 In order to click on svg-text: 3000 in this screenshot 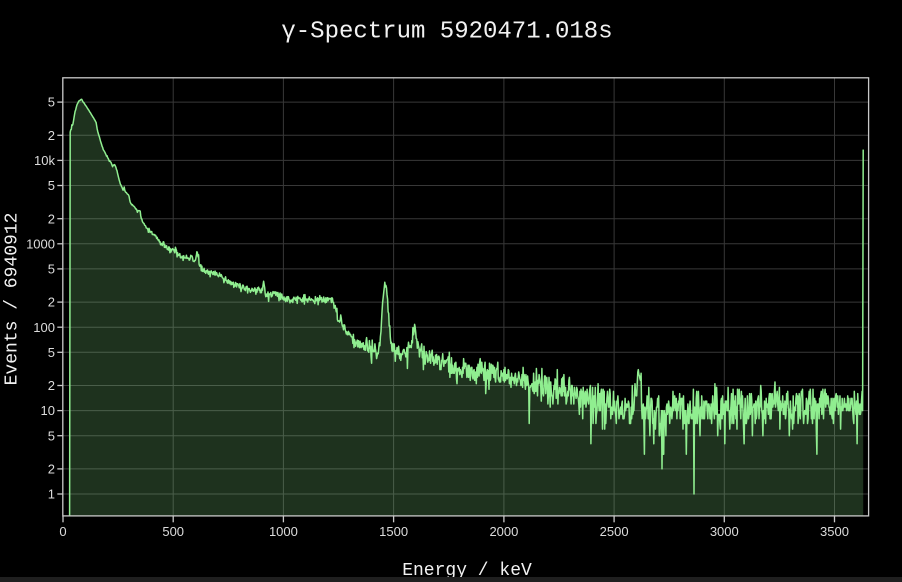, I will do `click(724, 531)`.